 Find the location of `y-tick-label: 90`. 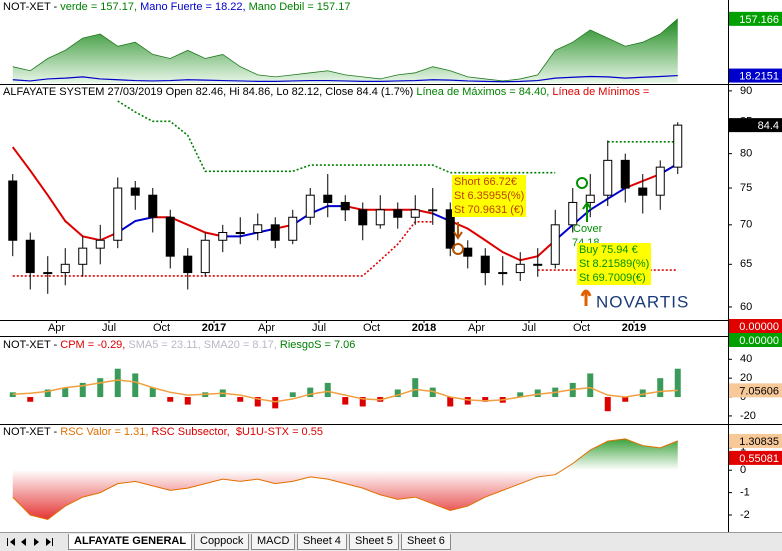

y-tick-label: 90 is located at coordinates (746, 91).